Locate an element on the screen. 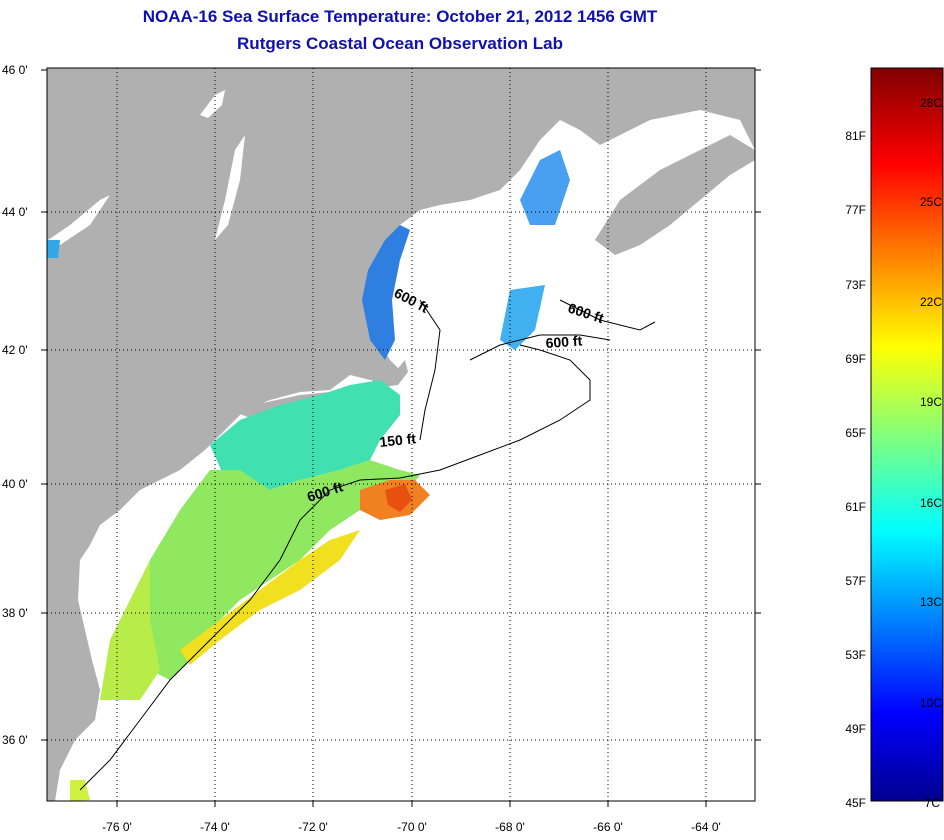 This screenshot has width=944, height=840. depth-label: 600 ft is located at coordinates (564, 341).